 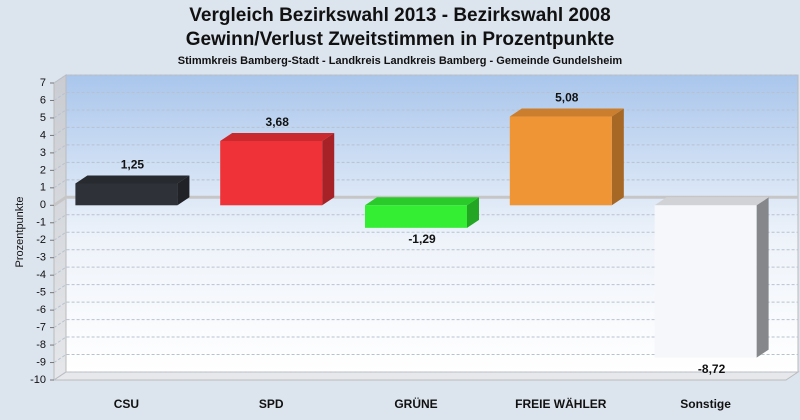 I want to click on y-tick-label: -5, so click(x=41, y=293).